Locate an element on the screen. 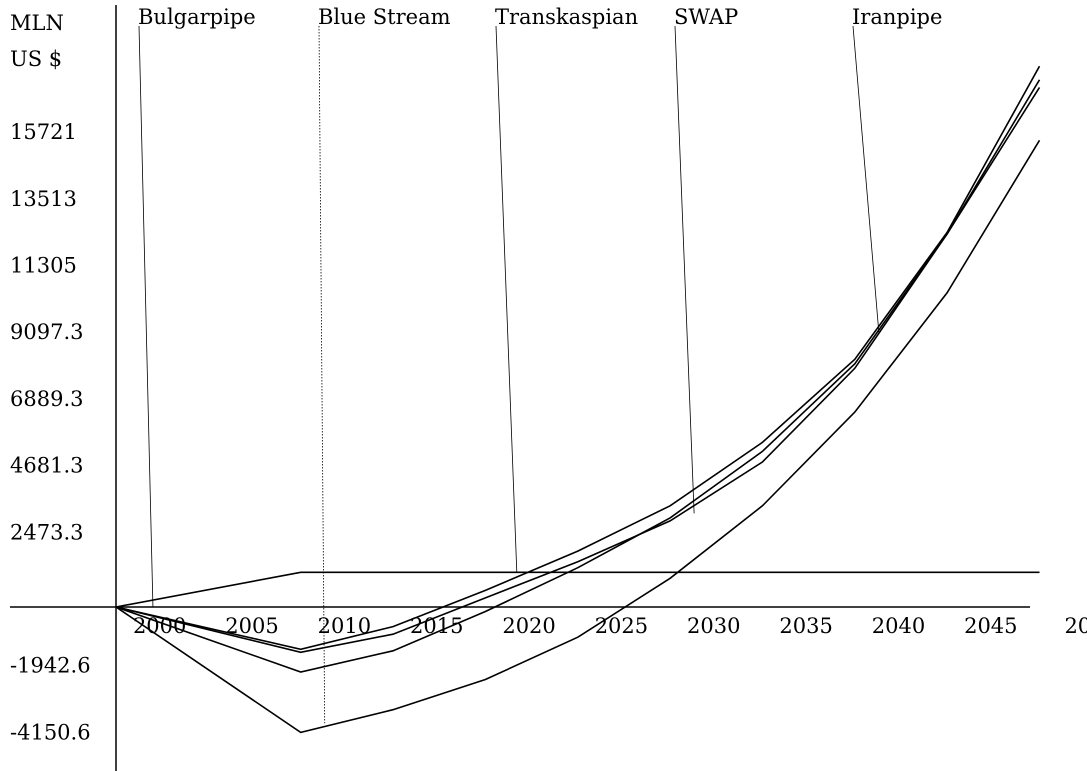 Image resolution: width=1087 pixels, height=771 pixels. y-label-line: MLN is located at coordinates (37, 23).